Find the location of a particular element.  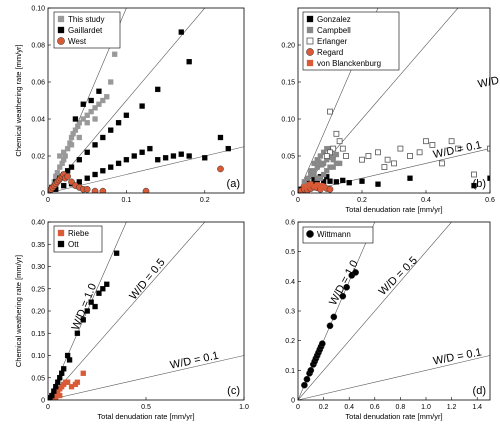

x-tick-label: 0.6 is located at coordinates (490, 200).